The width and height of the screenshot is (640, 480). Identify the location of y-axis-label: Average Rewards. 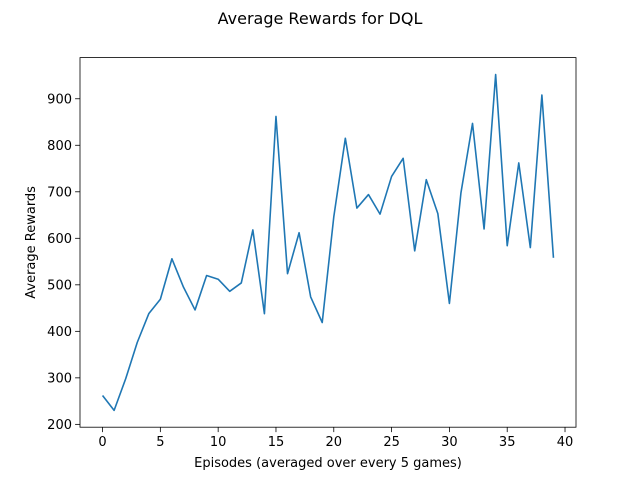
(31, 242).